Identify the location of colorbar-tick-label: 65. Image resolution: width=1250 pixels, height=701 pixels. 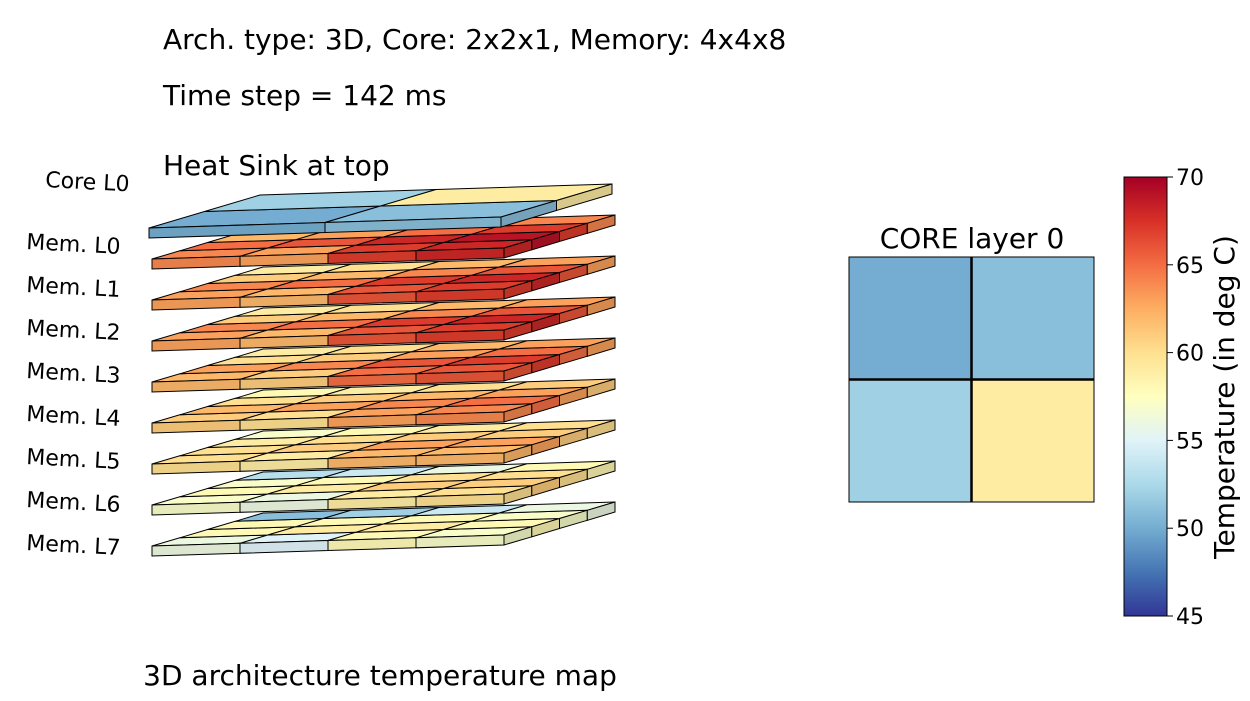
(1190, 266).